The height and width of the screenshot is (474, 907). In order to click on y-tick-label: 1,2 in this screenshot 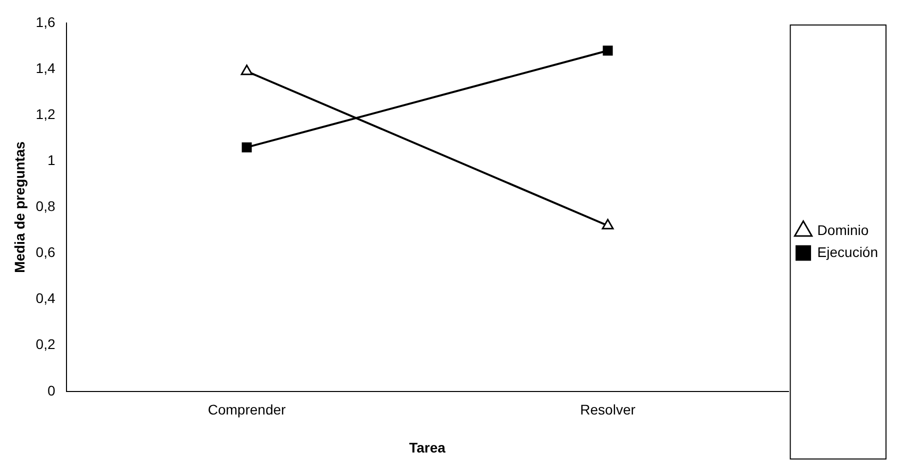, I will do `click(46, 114)`.